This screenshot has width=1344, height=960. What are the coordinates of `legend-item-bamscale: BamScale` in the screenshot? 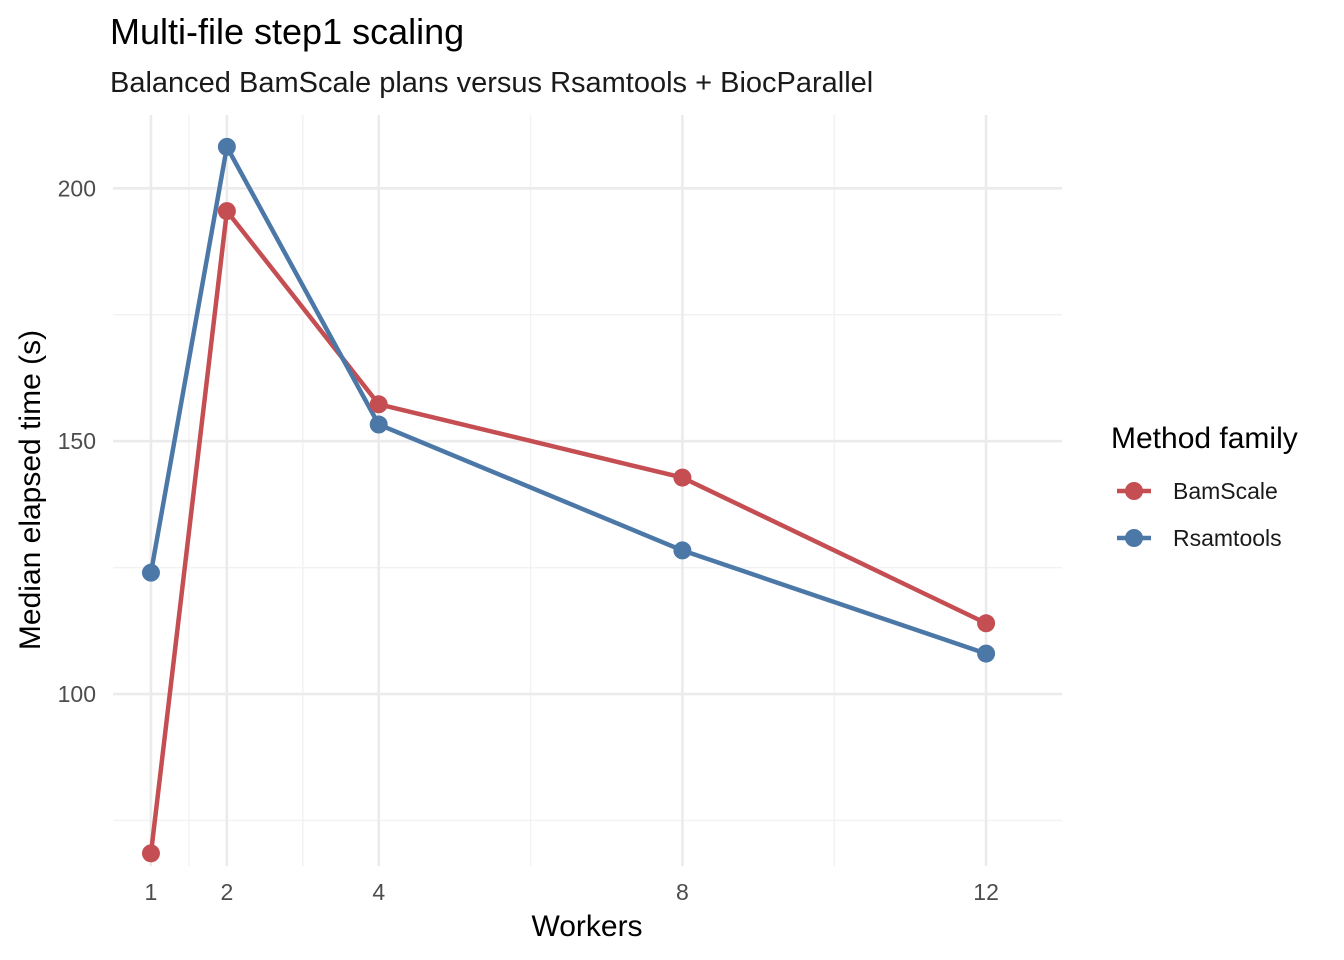 It's located at (1197, 491).